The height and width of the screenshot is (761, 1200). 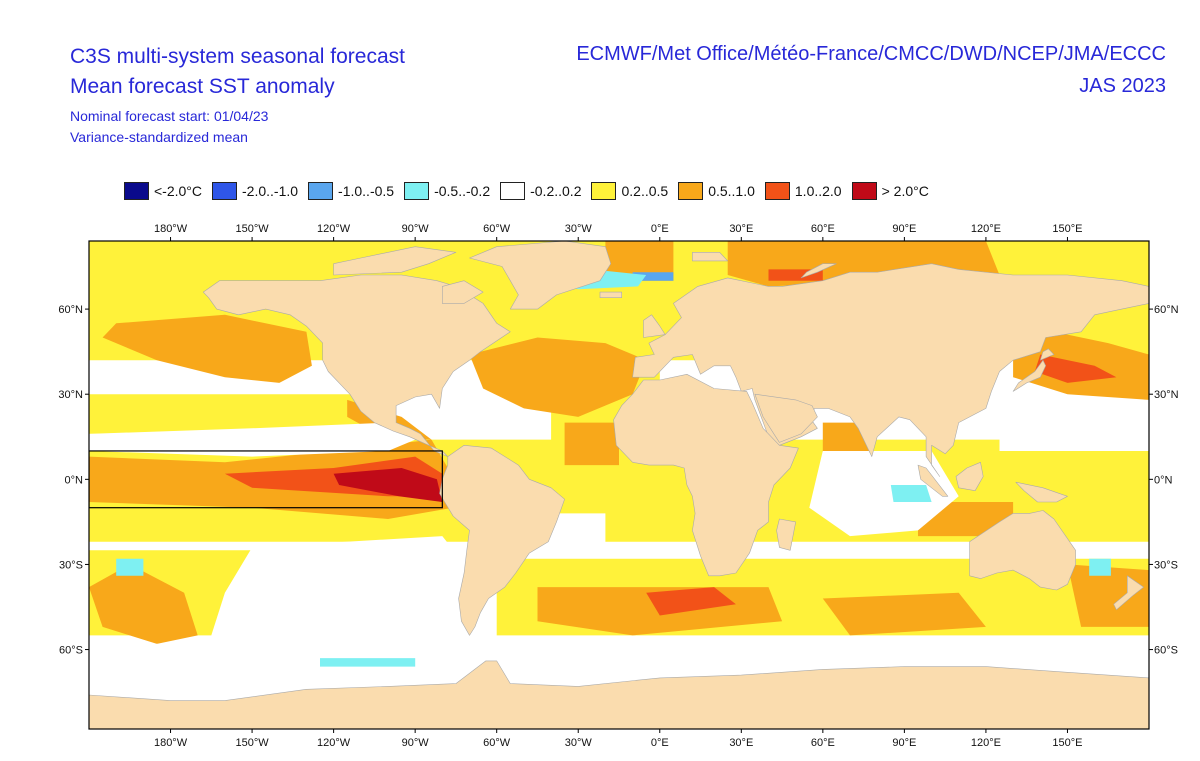 What do you see at coordinates (741, 229) in the screenshot?
I see `lon-label-top: 30°E` at bounding box center [741, 229].